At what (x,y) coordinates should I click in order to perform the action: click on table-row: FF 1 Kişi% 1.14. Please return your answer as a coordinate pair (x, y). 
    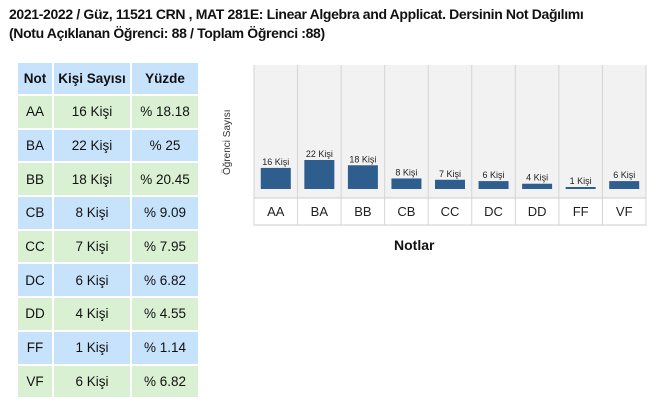
    Looking at the image, I should click on (108, 347).